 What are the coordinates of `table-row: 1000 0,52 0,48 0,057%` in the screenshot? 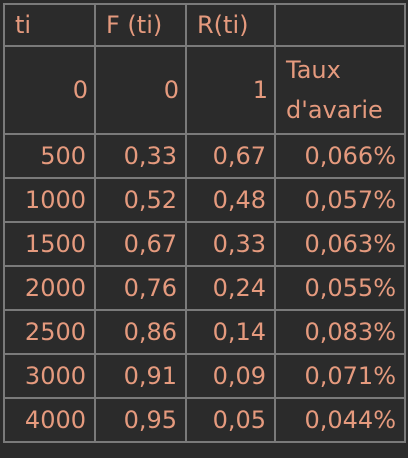 It's located at (204, 200).